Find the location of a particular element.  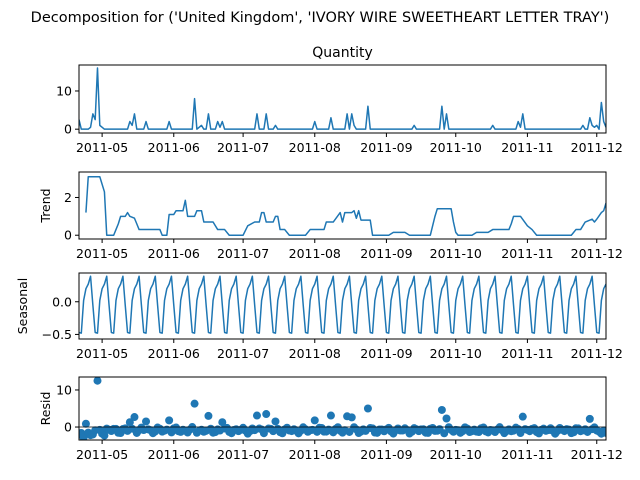

trend-series-line is located at coordinates (345, 205).